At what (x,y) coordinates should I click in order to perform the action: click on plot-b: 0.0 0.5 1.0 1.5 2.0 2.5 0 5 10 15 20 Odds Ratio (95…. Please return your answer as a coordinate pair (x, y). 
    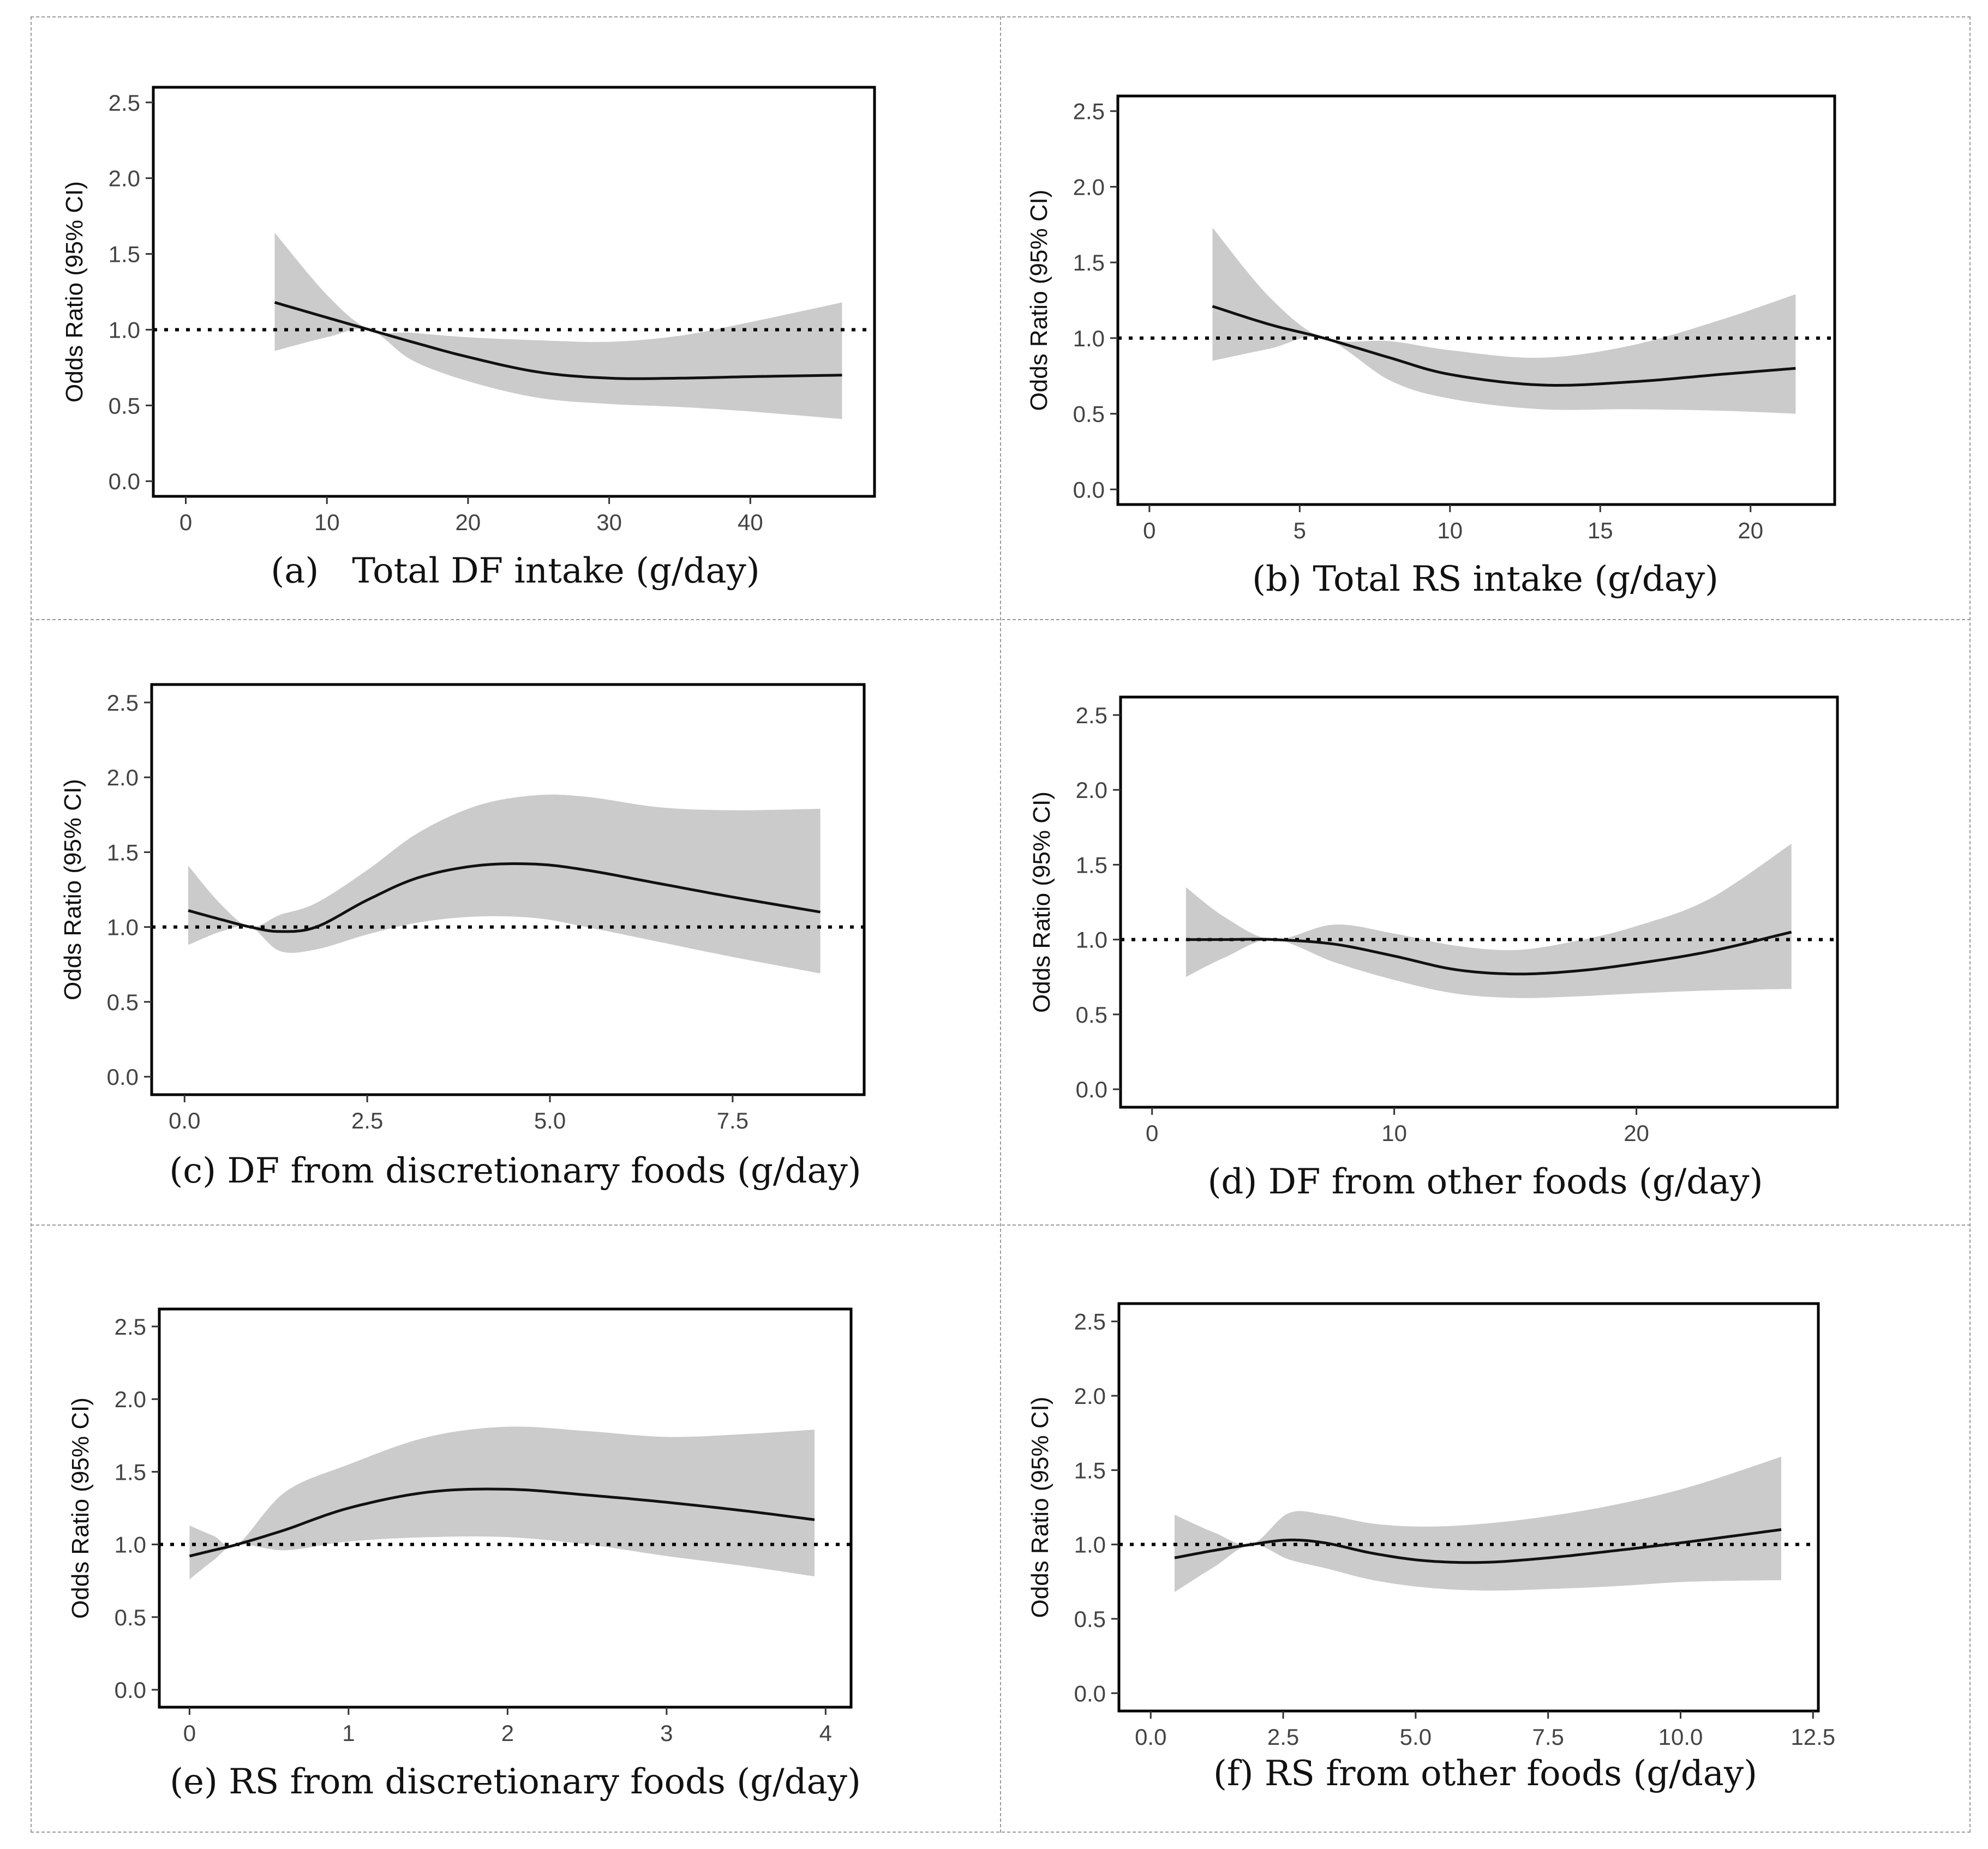
    Looking at the image, I should click on (1431, 318).